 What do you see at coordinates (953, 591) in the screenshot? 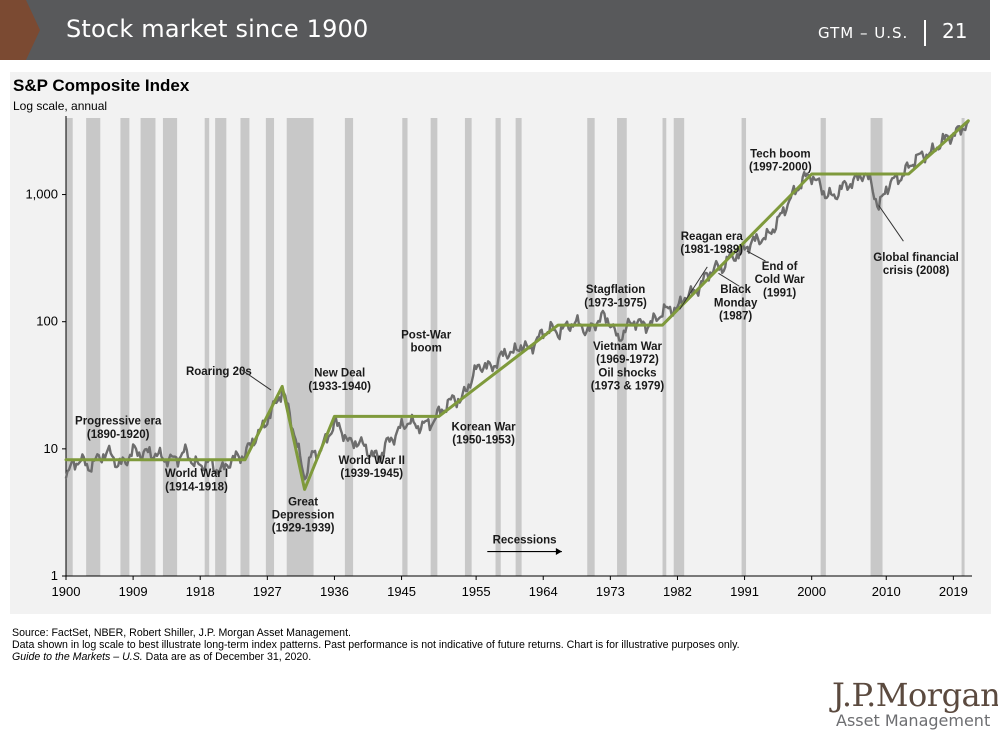
I see `x-tick-label: 2019` at bounding box center [953, 591].